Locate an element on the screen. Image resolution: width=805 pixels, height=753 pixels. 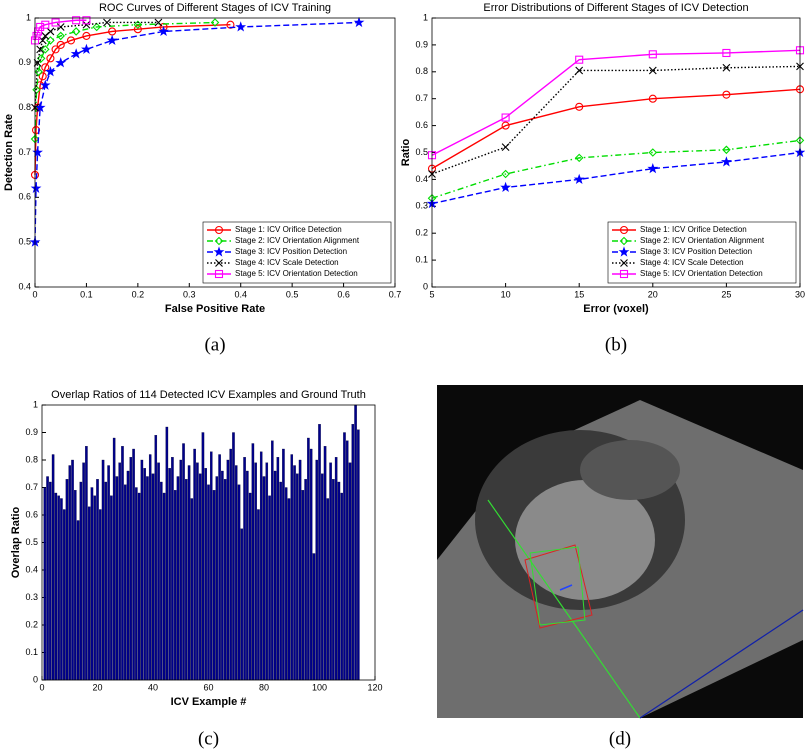
y-tick-label: 0.4 is located at coordinates (24, 286).